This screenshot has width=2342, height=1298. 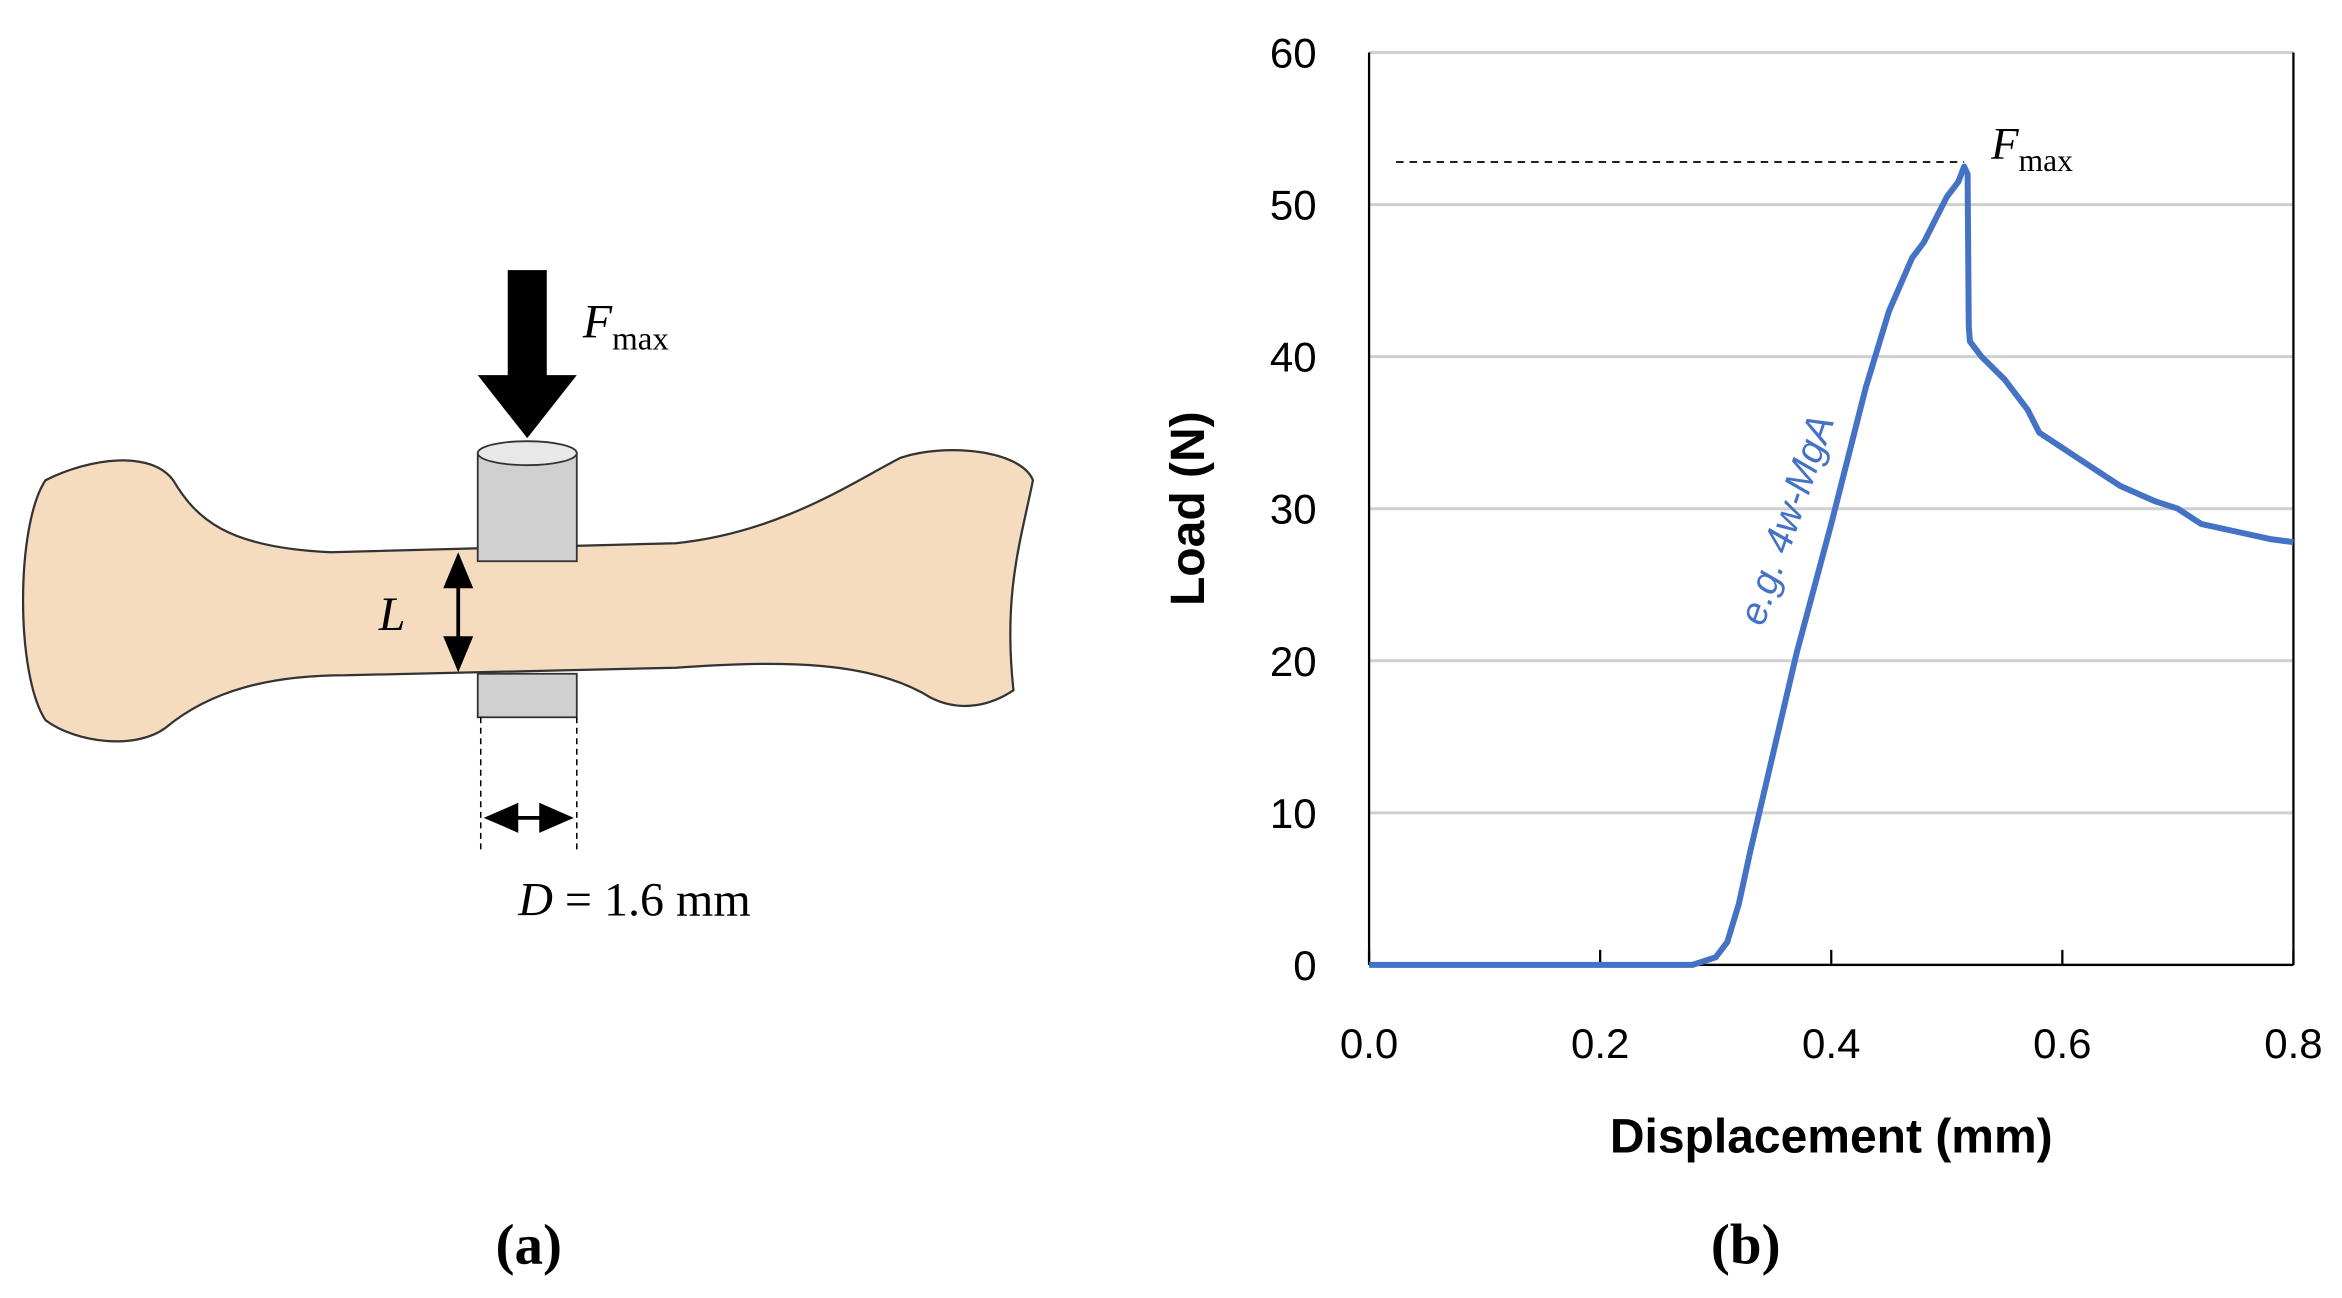 I want to click on y-tick-label: 50, so click(x=1293, y=205).